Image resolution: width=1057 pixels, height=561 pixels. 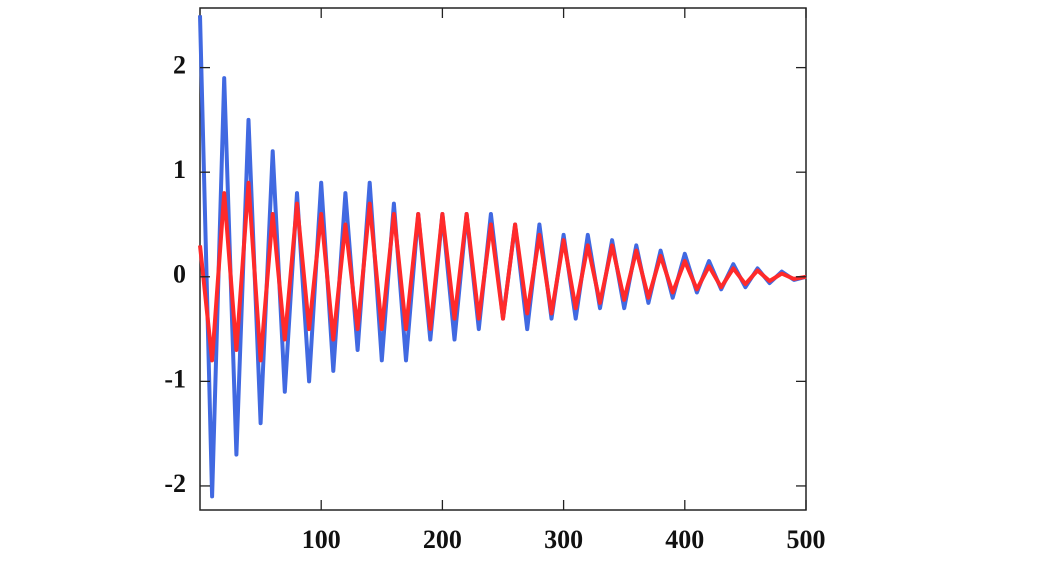 What do you see at coordinates (179, 65) in the screenshot?
I see `y-tick-label: 2` at bounding box center [179, 65].